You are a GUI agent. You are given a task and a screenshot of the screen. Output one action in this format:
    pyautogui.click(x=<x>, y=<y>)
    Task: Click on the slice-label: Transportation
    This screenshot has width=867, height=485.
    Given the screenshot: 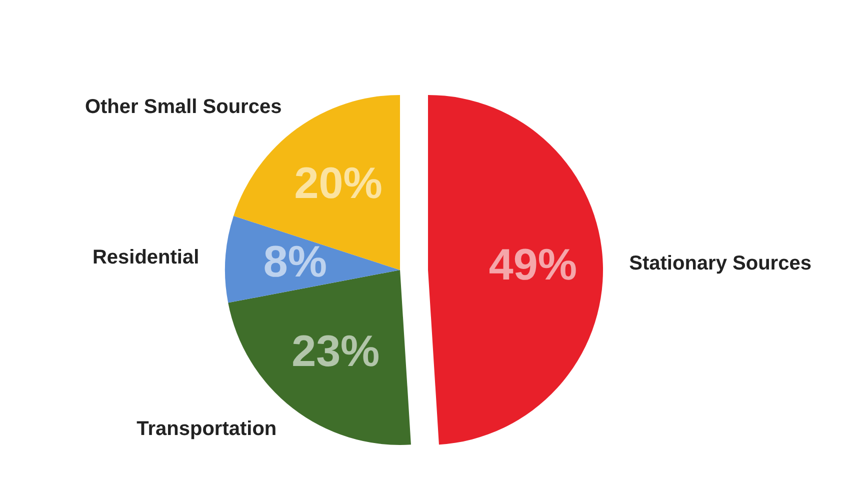 What is the action you would take?
    pyautogui.click(x=206, y=429)
    